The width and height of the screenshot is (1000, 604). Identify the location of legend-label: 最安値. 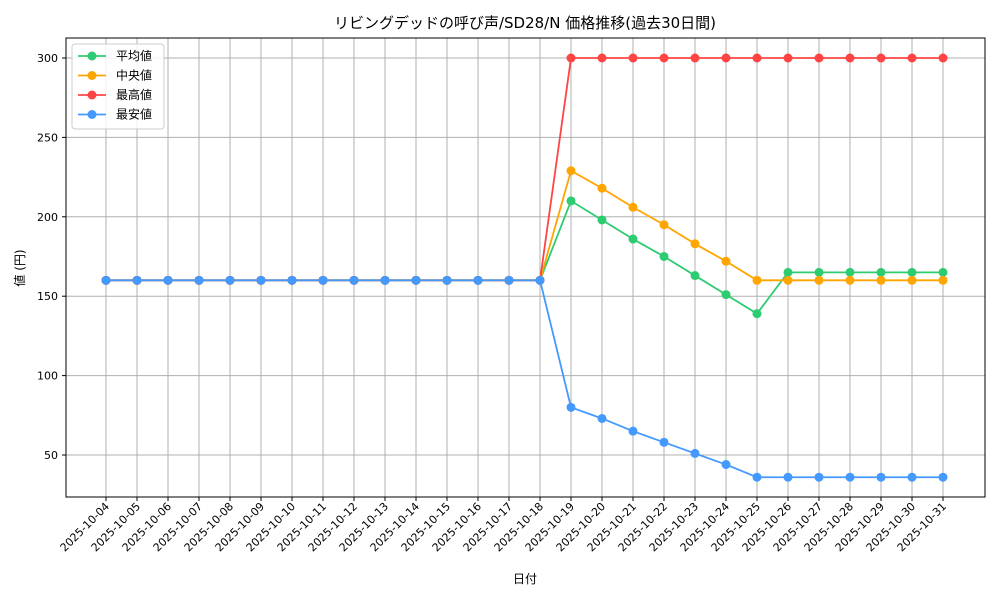
(134, 114).